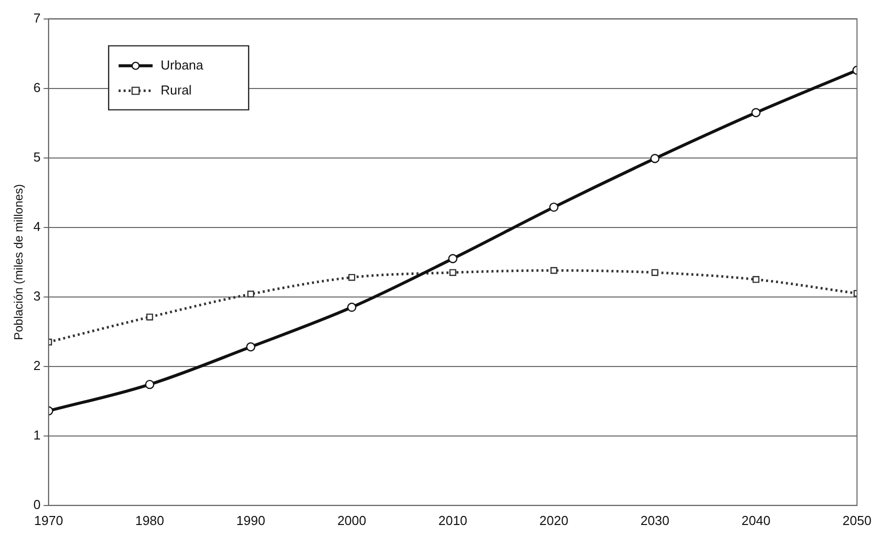 This screenshot has width=883, height=540. What do you see at coordinates (37, 18) in the screenshot?
I see `y-tick-label: 7` at bounding box center [37, 18].